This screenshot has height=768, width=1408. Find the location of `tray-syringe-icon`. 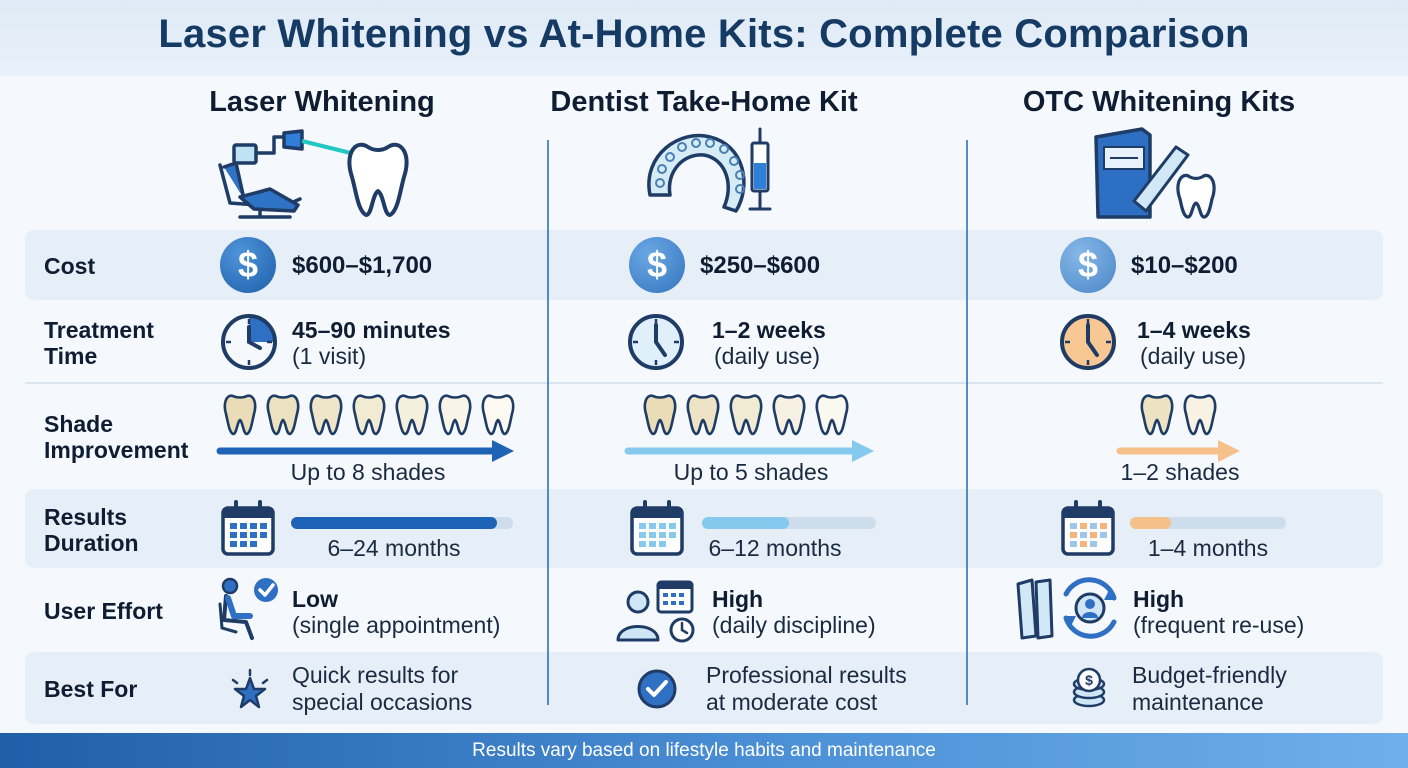

tray-syringe-icon is located at coordinates (709, 170).